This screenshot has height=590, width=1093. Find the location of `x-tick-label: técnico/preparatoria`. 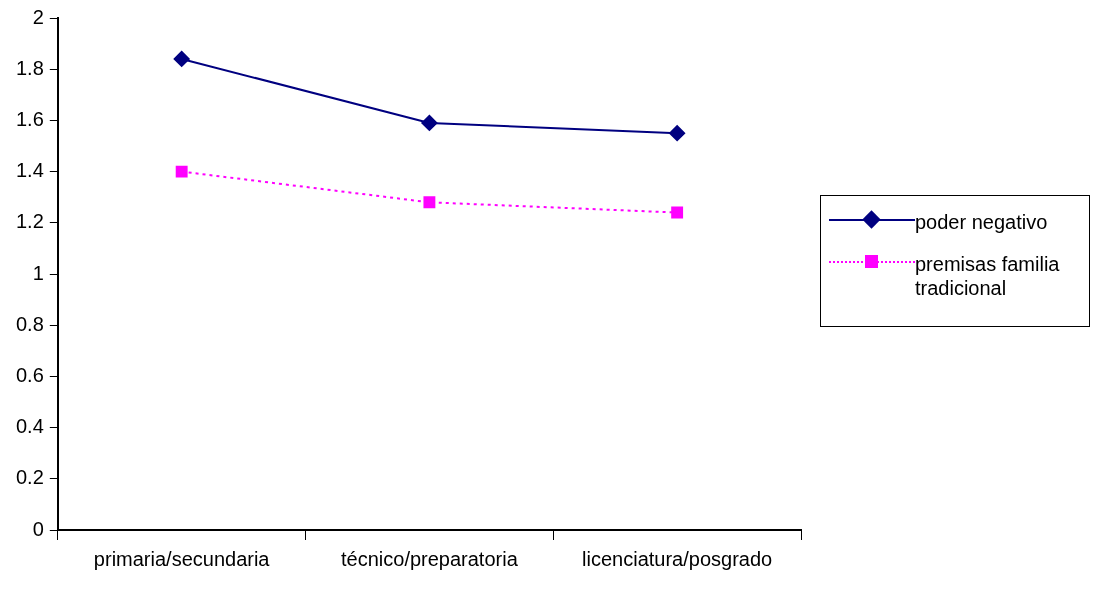

x-tick-label: técnico/preparatoria is located at coordinates (430, 558).